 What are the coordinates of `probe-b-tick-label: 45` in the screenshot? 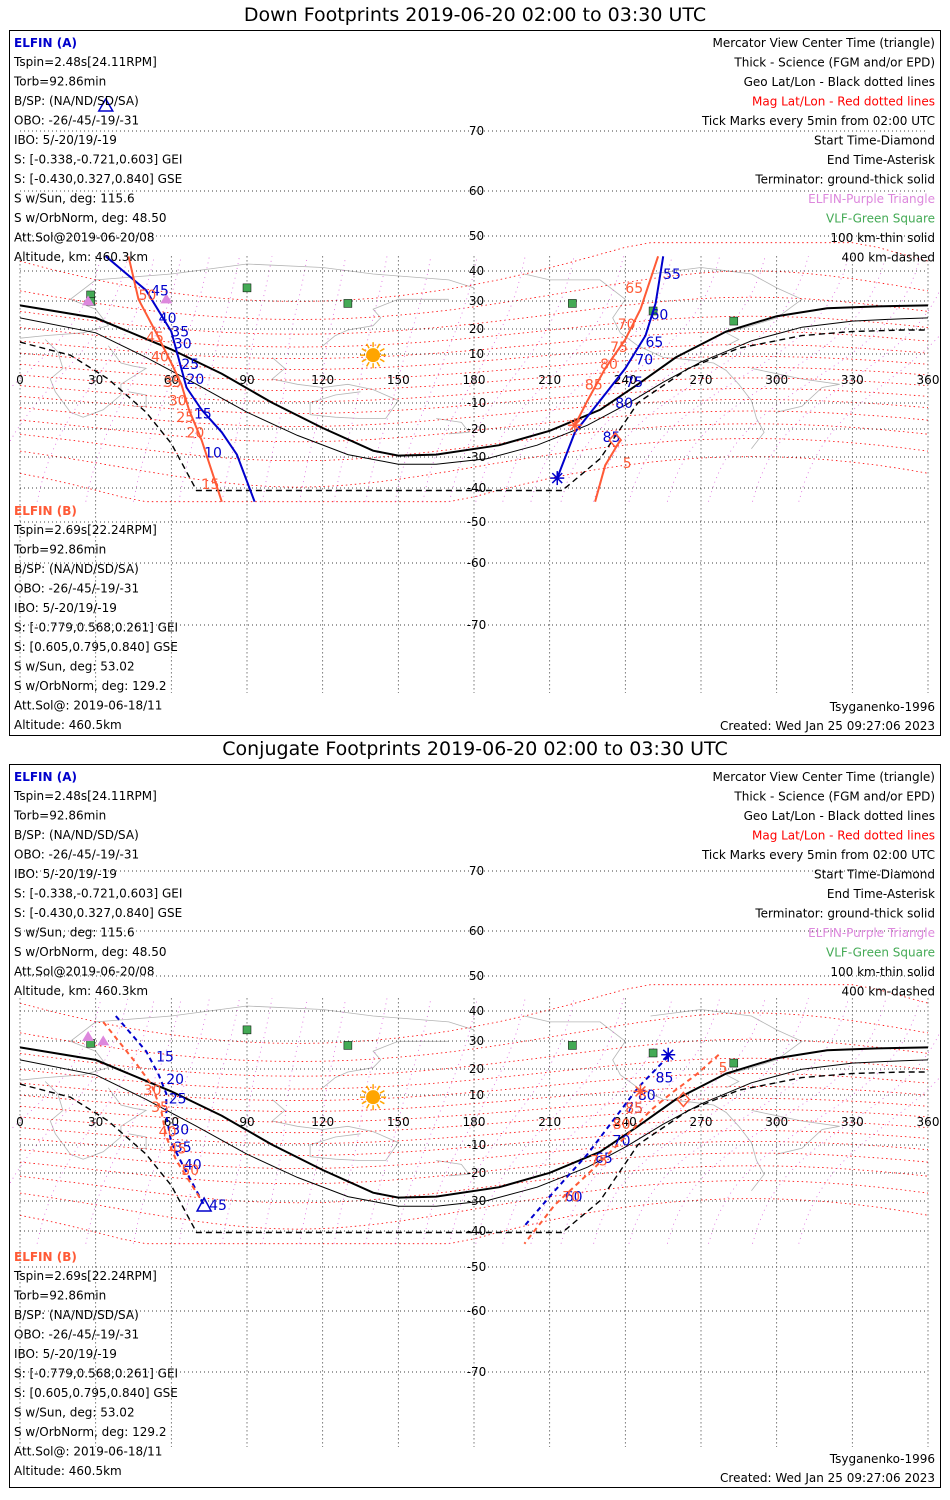 It's located at (178, 1149).